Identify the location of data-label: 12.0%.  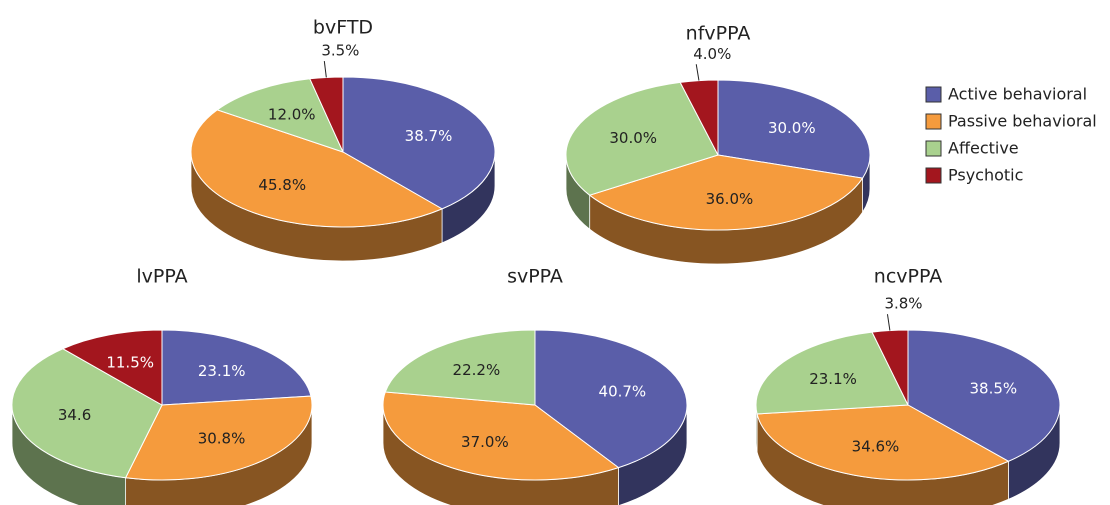
(292, 114).